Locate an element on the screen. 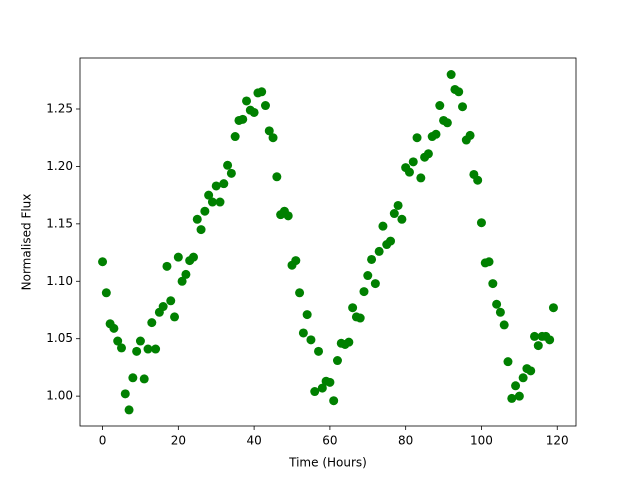 The image size is (640, 484). x-tick-label: 40 is located at coordinates (253, 441).